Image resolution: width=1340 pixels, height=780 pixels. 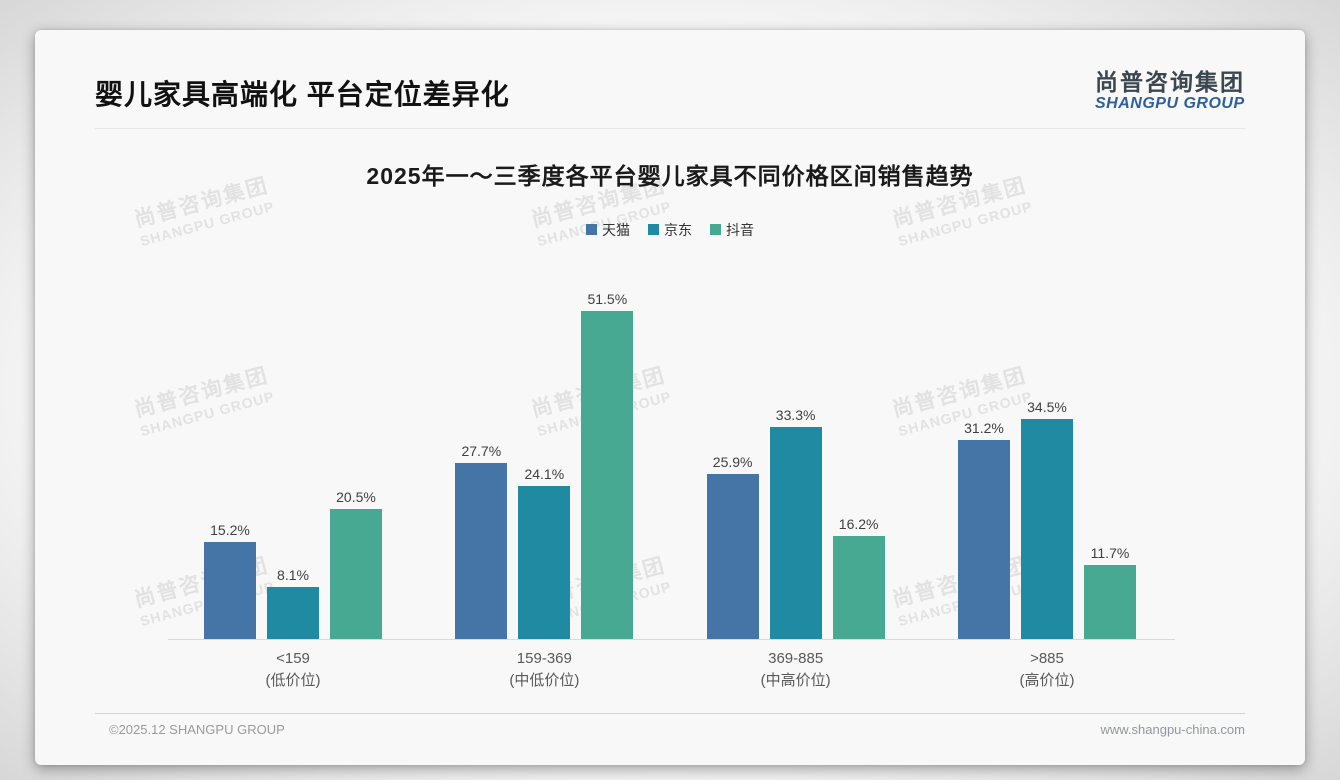 What do you see at coordinates (740, 229) in the screenshot?
I see `legend-label: 抖音` at bounding box center [740, 229].